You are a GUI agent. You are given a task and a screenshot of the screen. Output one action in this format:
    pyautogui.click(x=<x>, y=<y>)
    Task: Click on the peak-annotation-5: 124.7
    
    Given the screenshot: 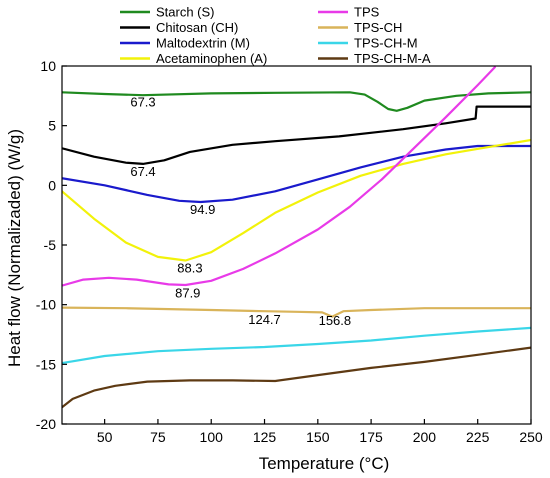 What is the action you would take?
    pyautogui.click(x=264, y=319)
    